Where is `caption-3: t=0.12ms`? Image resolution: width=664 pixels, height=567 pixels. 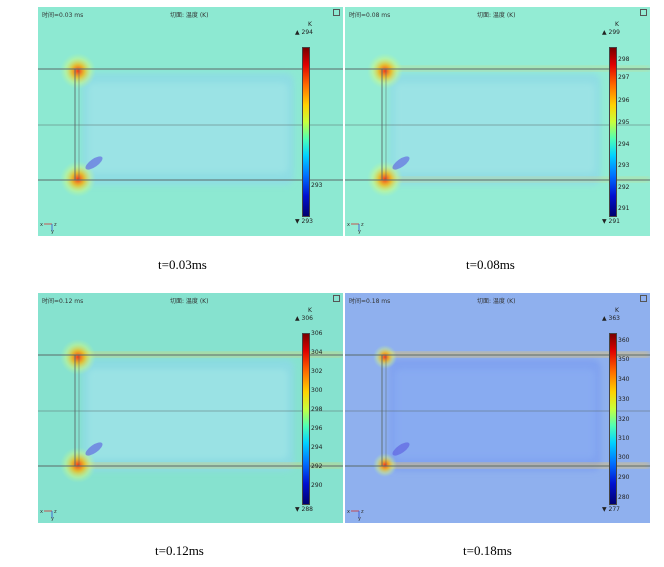 caption-3: t=0.12ms is located at coordinates (179, 550).